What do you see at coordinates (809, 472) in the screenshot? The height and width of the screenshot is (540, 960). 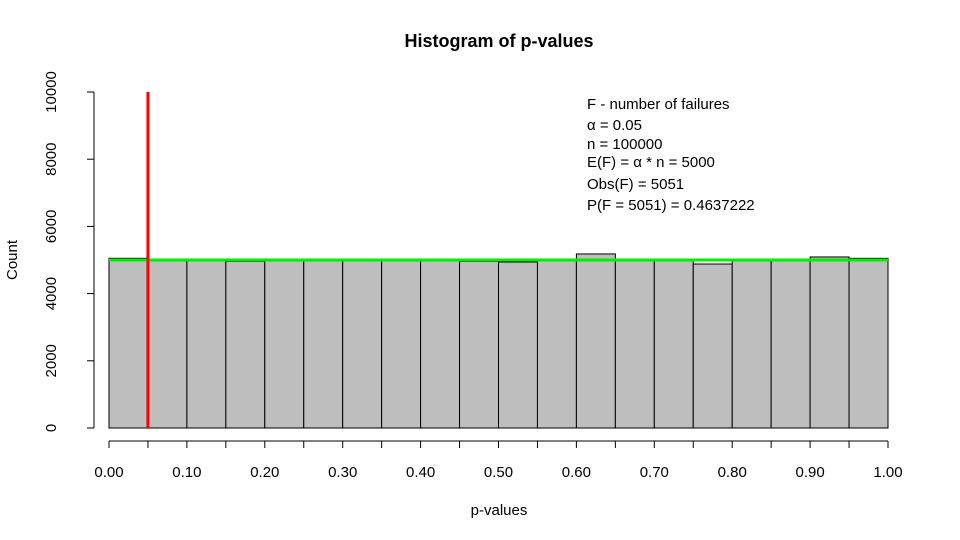 I see `x-tick-label: 0.90` at bounding box center [809, 472].